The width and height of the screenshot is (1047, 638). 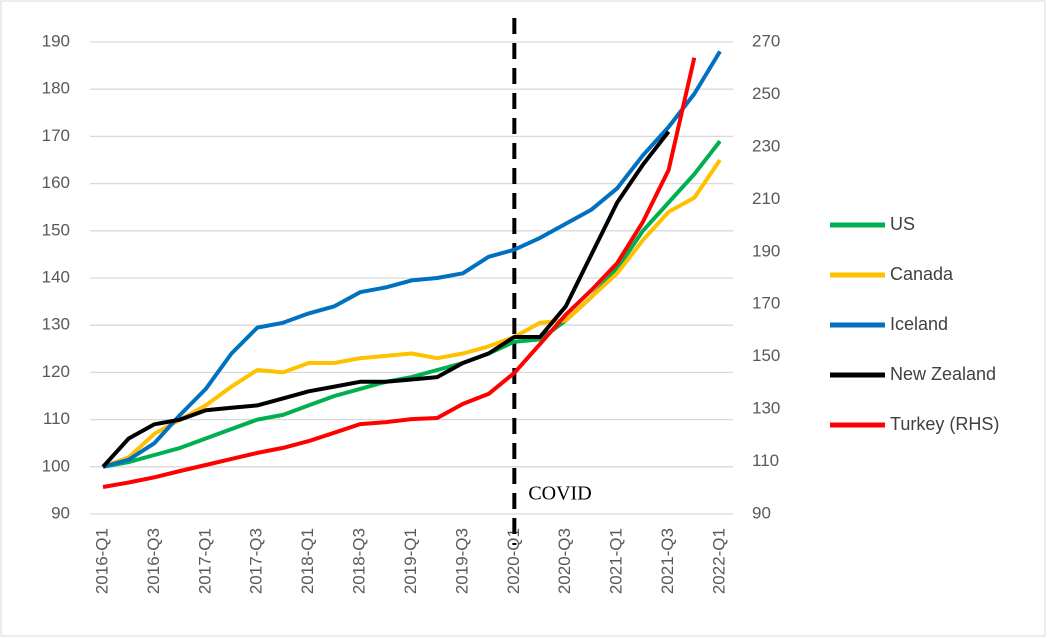 What do you see at coordinates (56, 229) in the screenshot?
I see `y-tick-label: 150` at bounding box center [56, 229].